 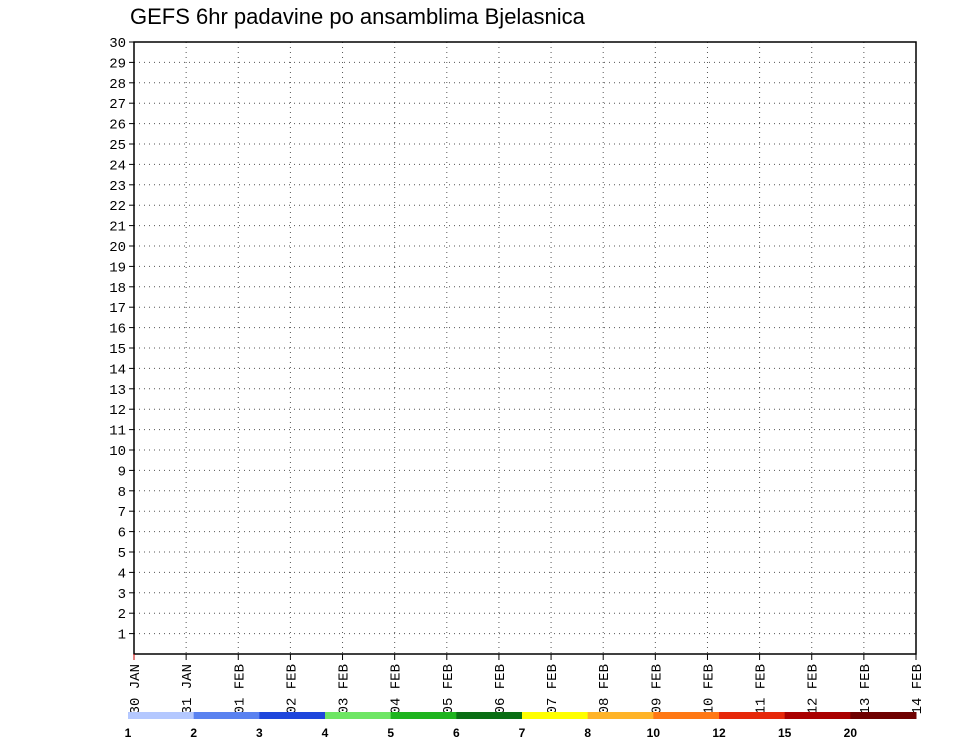 What do you see at coordinates (449, 689) in the screenshot?
I see `x-tick-label: 05 FEB` at bounding box center [449, 689].